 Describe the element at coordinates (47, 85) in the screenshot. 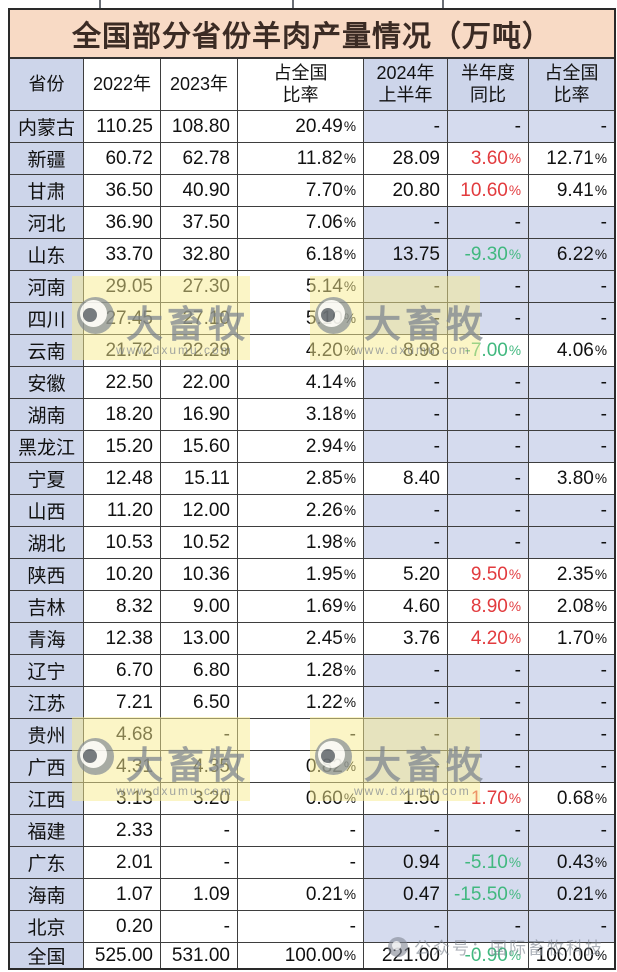

I see `col-header-province: 省份` at that location.